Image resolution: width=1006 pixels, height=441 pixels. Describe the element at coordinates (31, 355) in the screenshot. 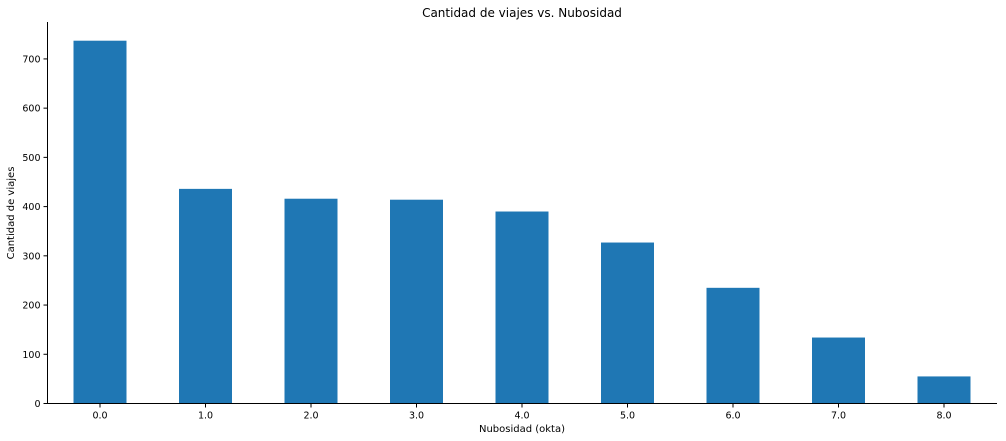

I see `y-tick-label: 100` at that location.